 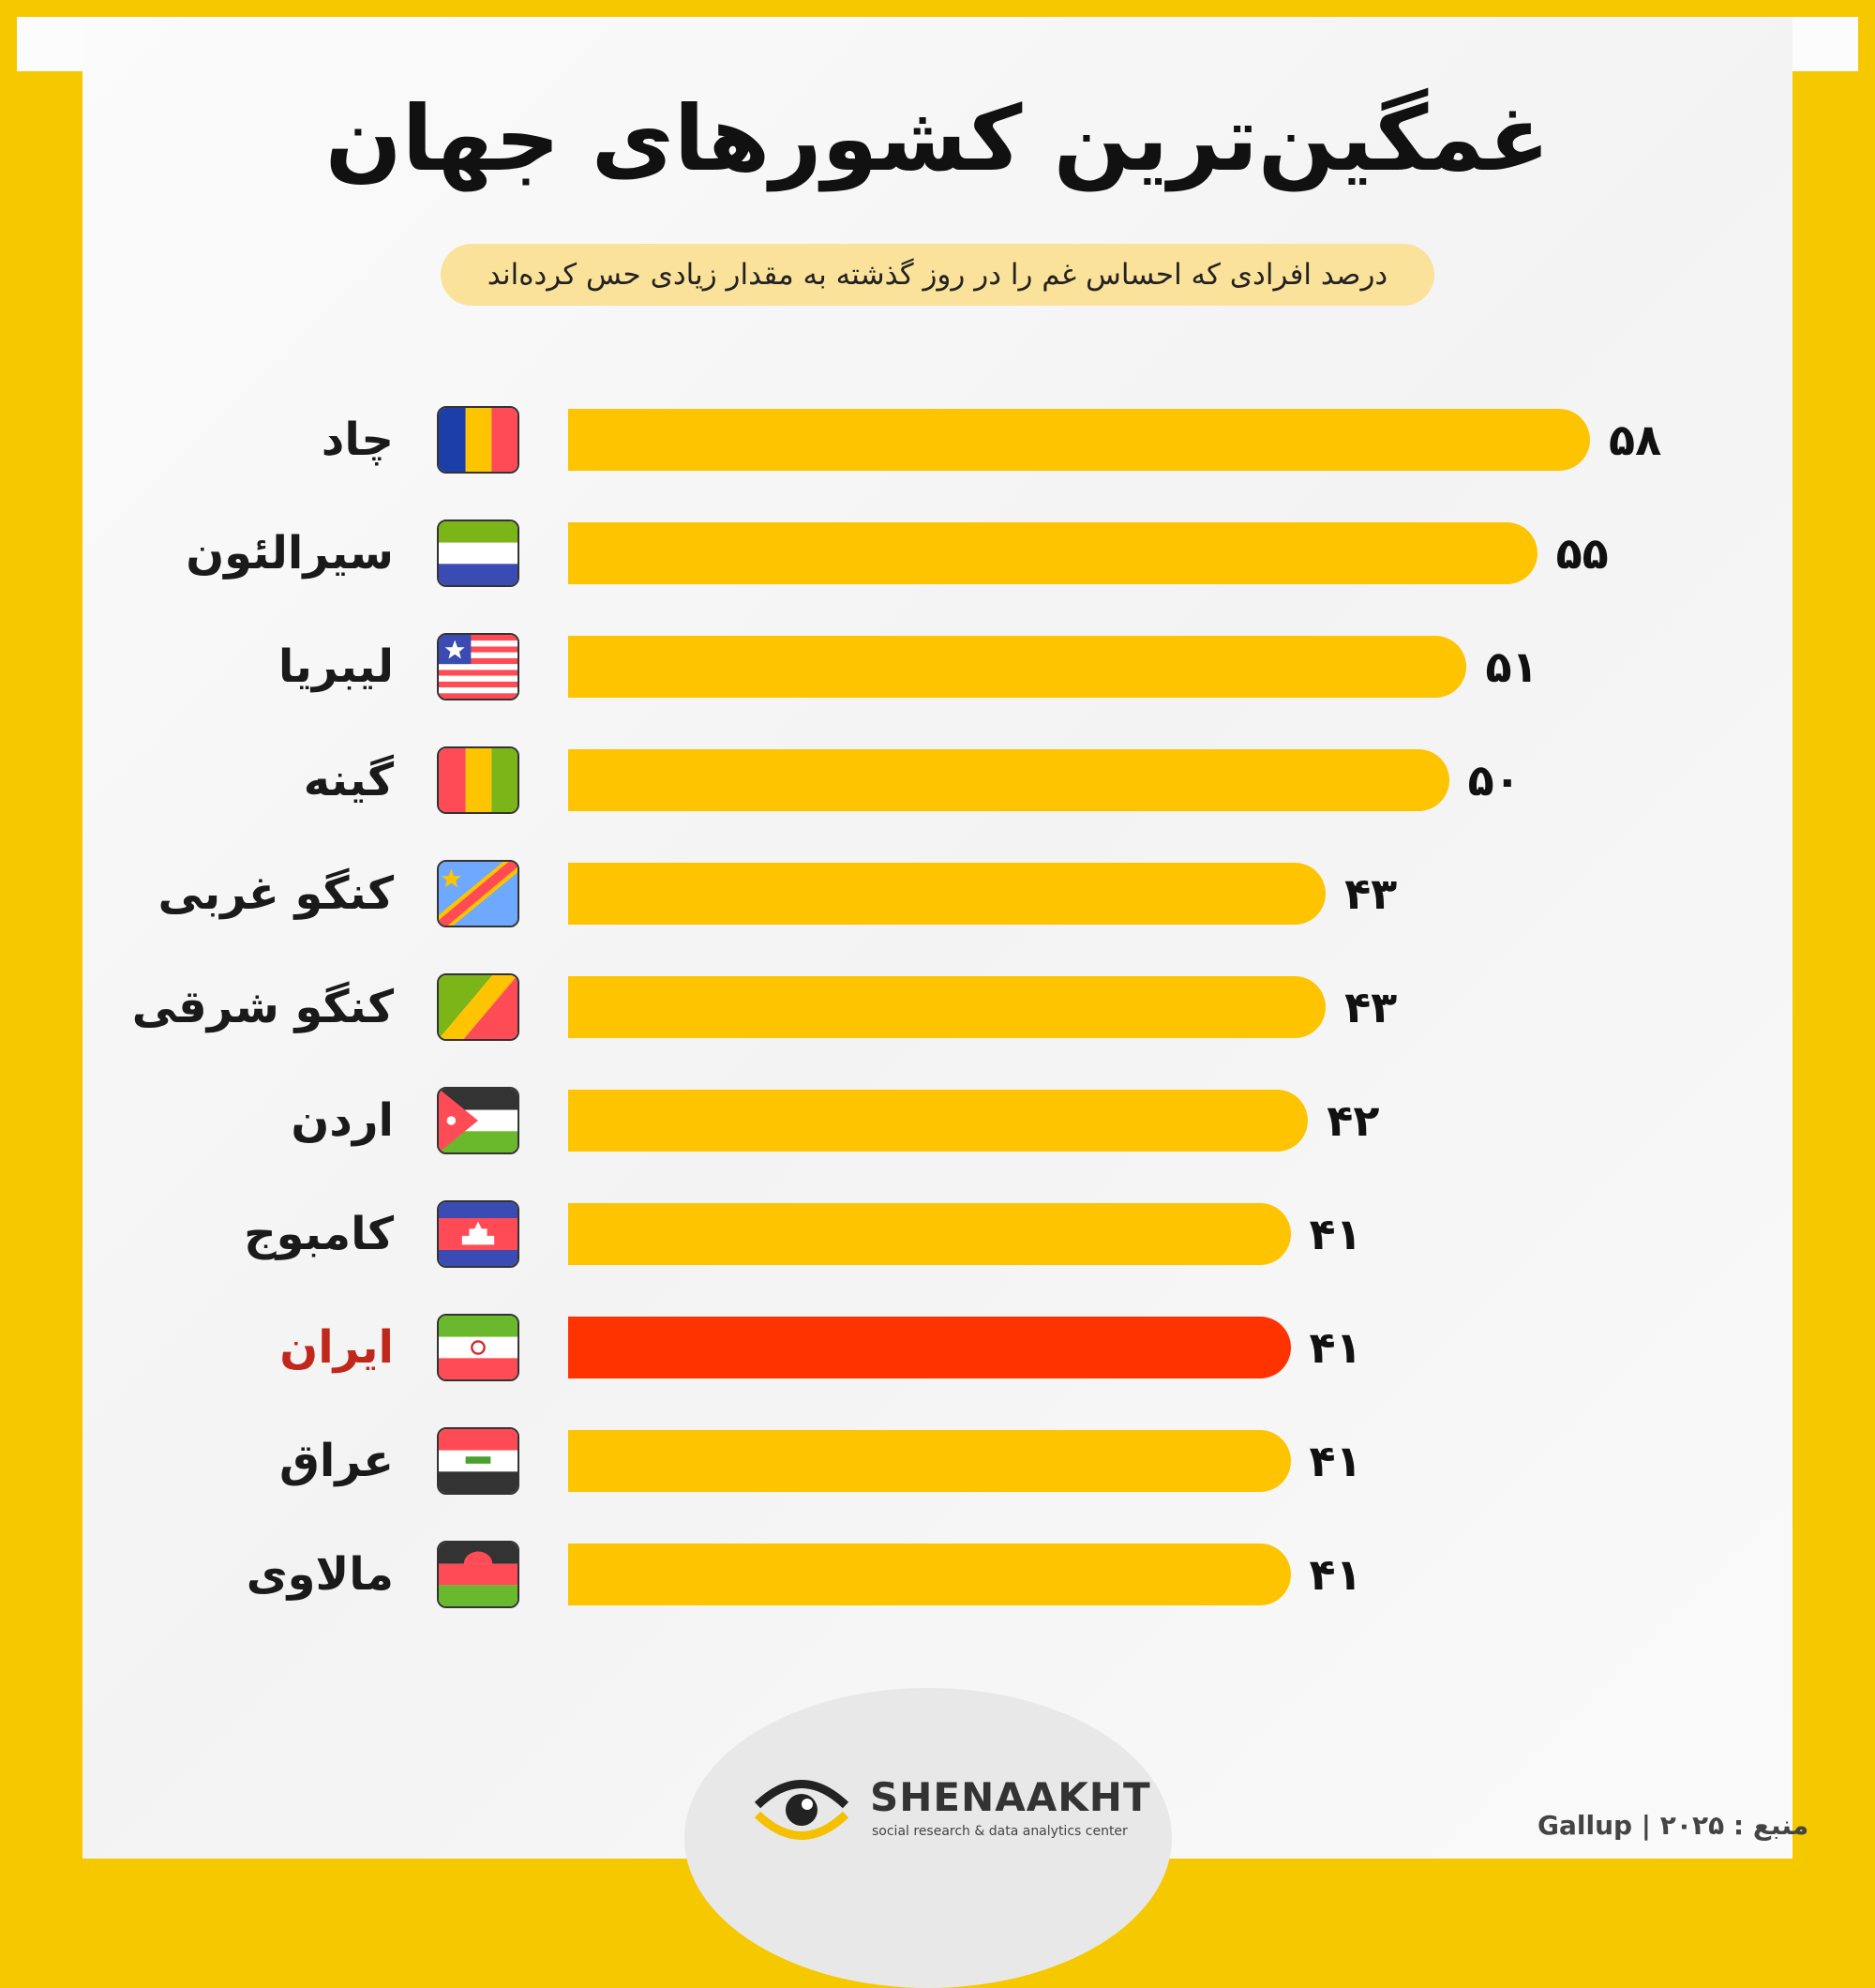 I want to click on value-label: ۵۸, so click(x=1635, y=440).